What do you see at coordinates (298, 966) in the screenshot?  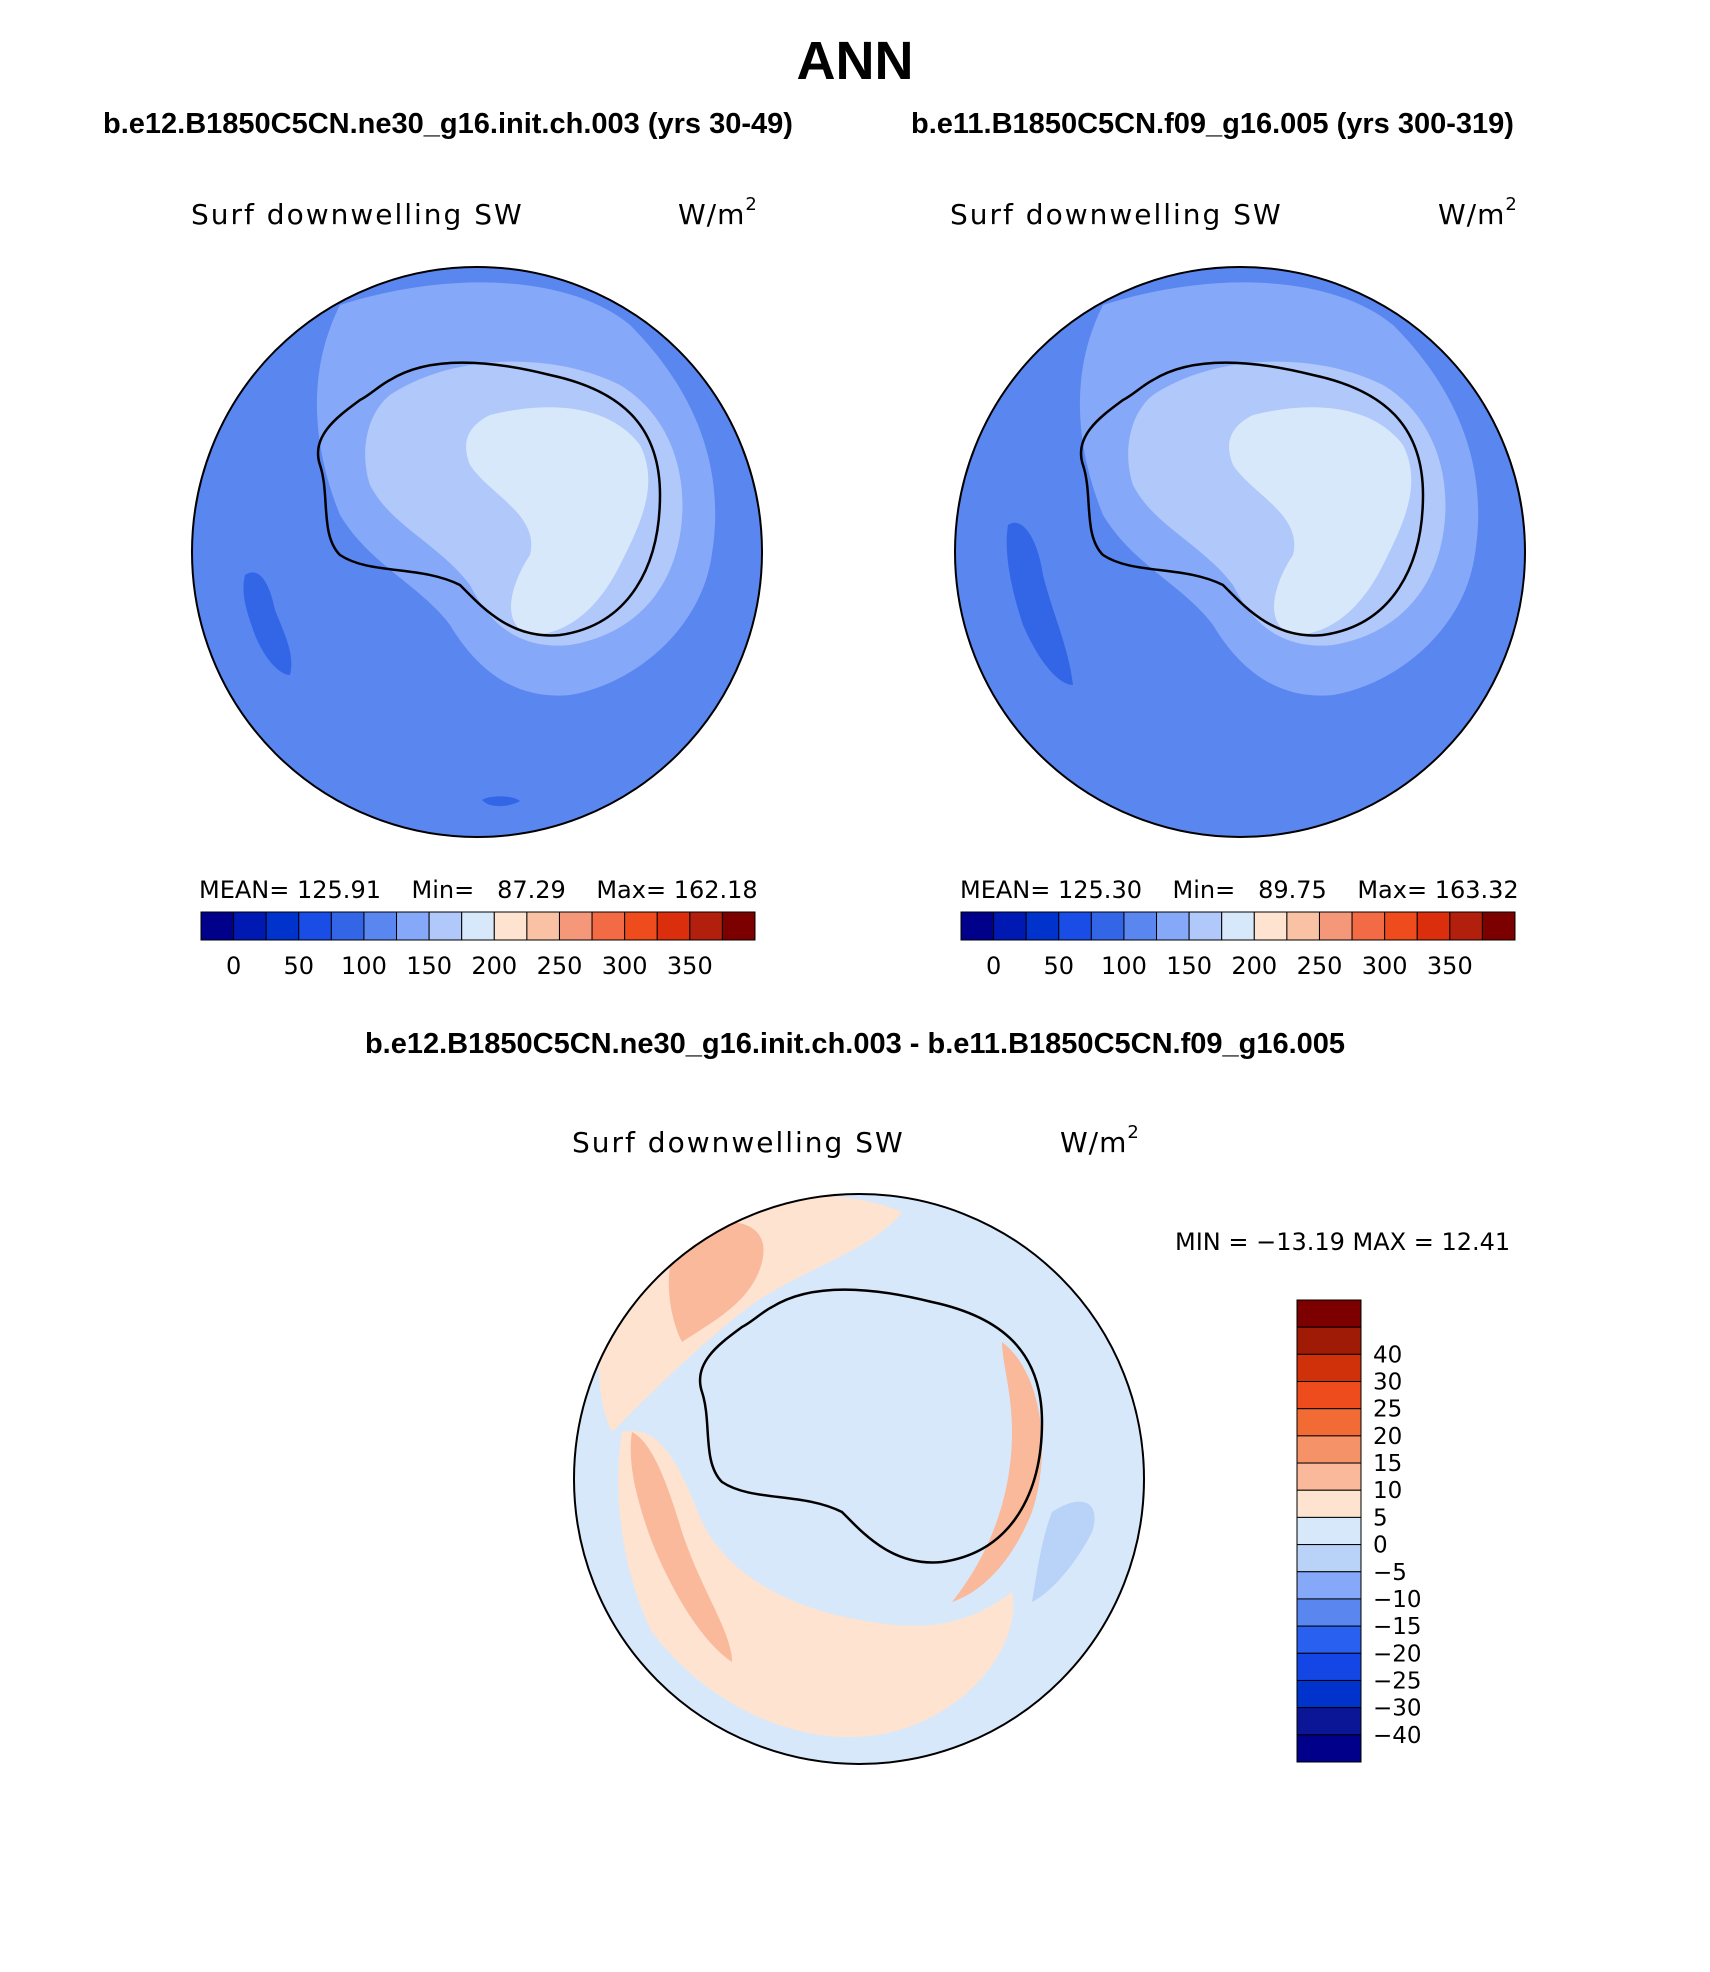 I see `colorbar-tick-label: 50` at bounding box center [298, 966].